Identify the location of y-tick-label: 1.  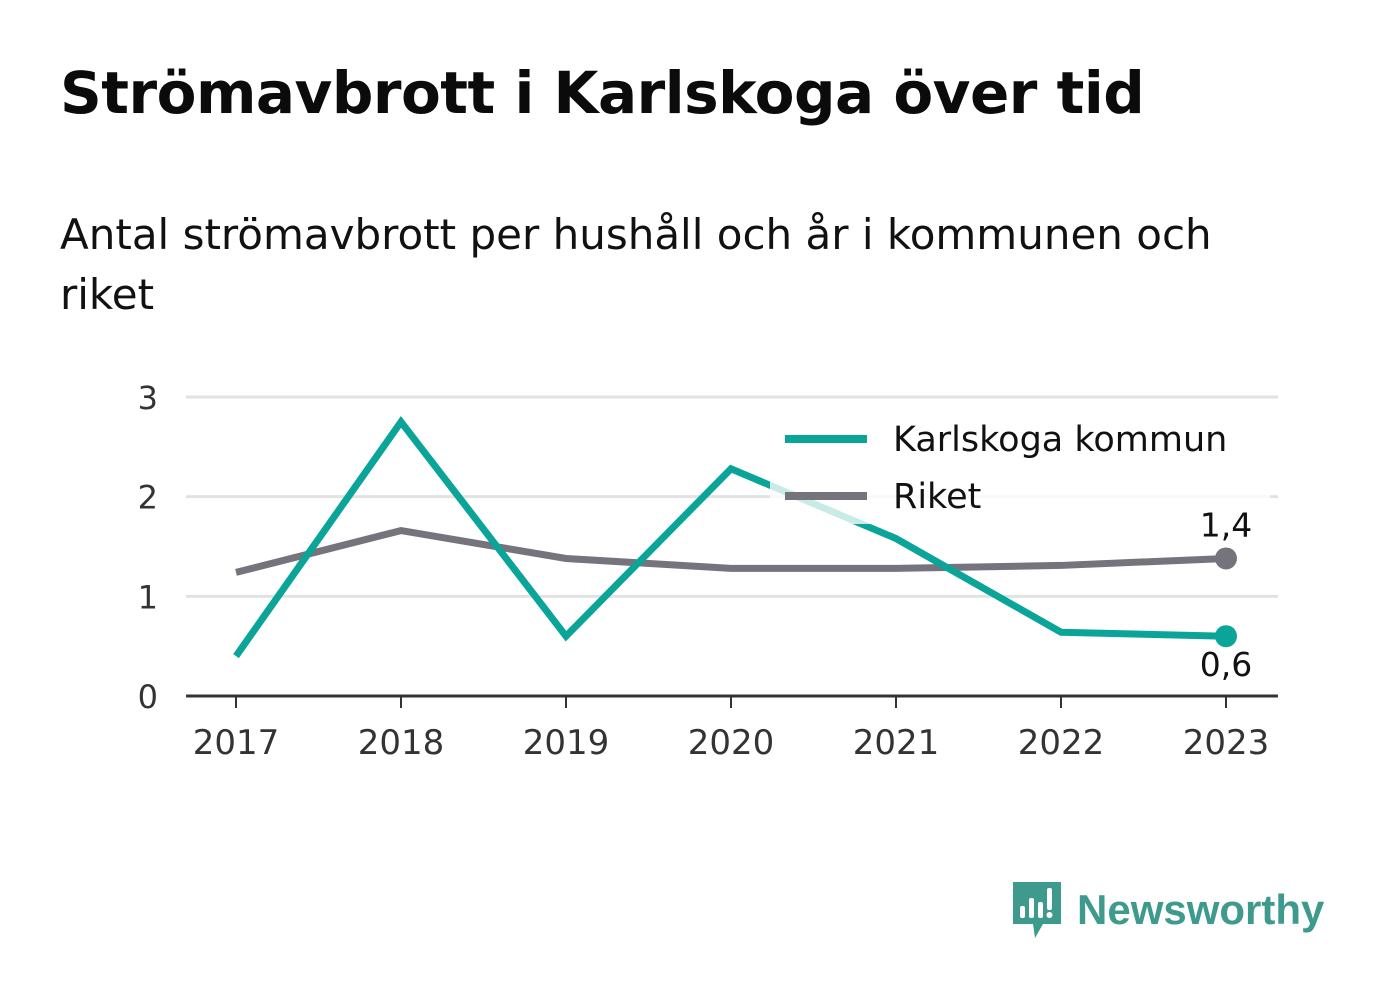
(148, 597).